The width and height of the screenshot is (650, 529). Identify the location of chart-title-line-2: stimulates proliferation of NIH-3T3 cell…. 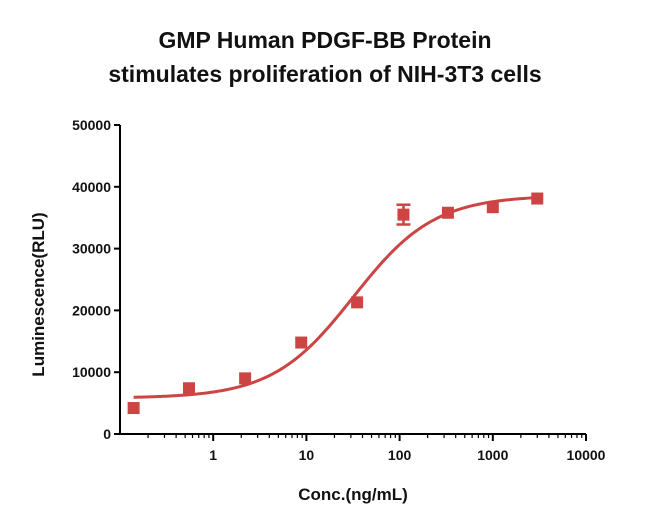
(325, 74).